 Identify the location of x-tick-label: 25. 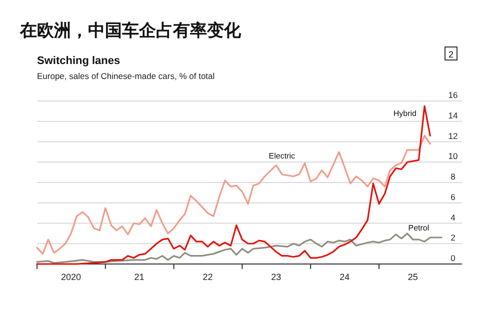
(413, 277).